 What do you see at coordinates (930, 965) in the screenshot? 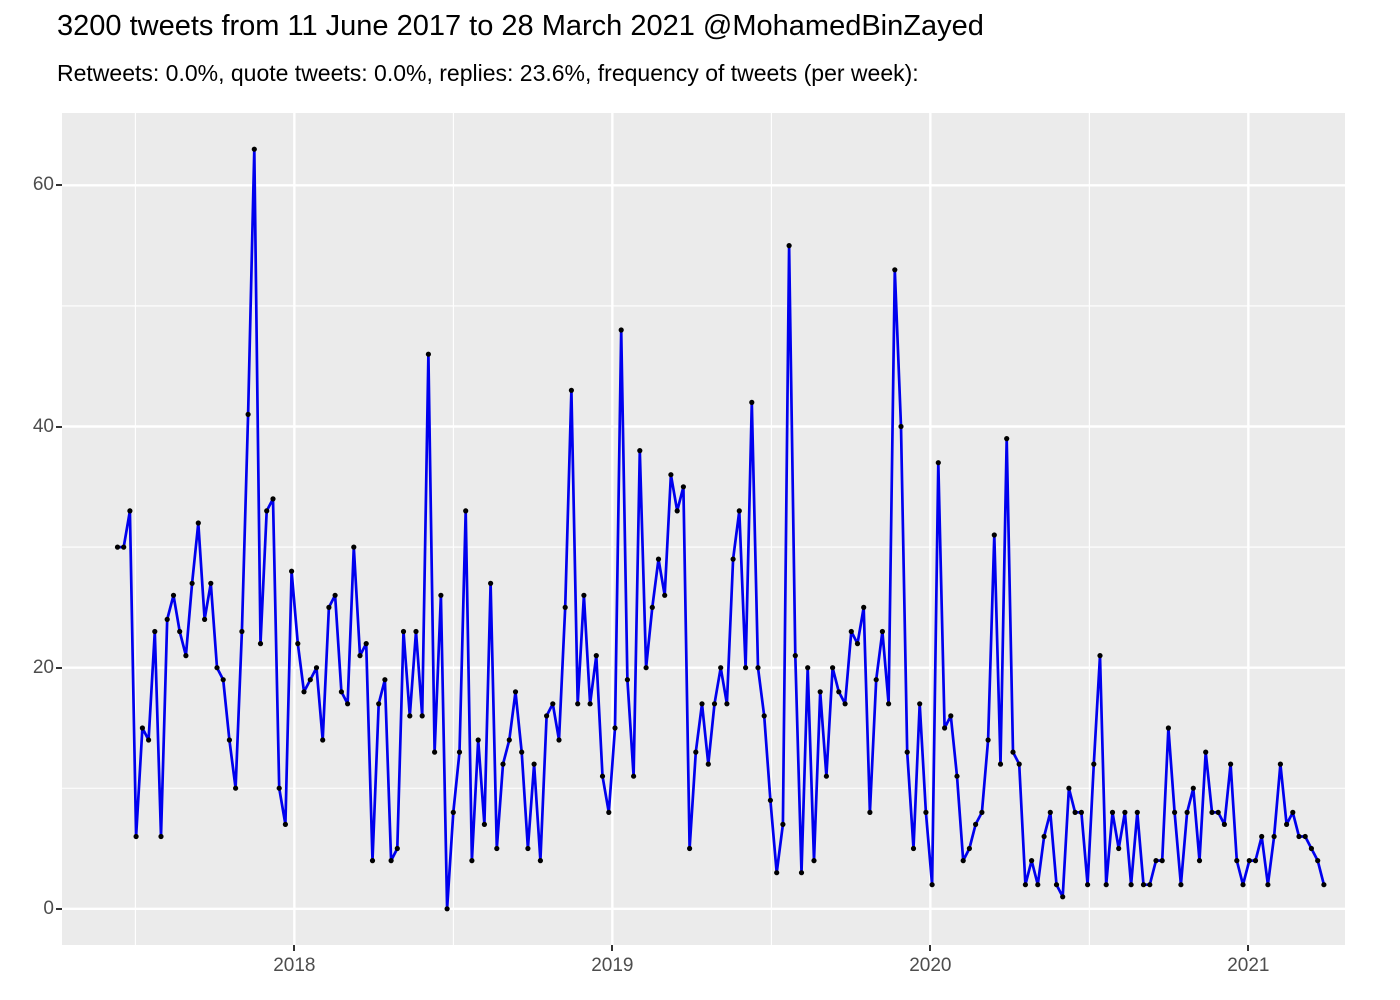
I see `x-axis-tick-label: 2020` at bounding box center [930, 965].